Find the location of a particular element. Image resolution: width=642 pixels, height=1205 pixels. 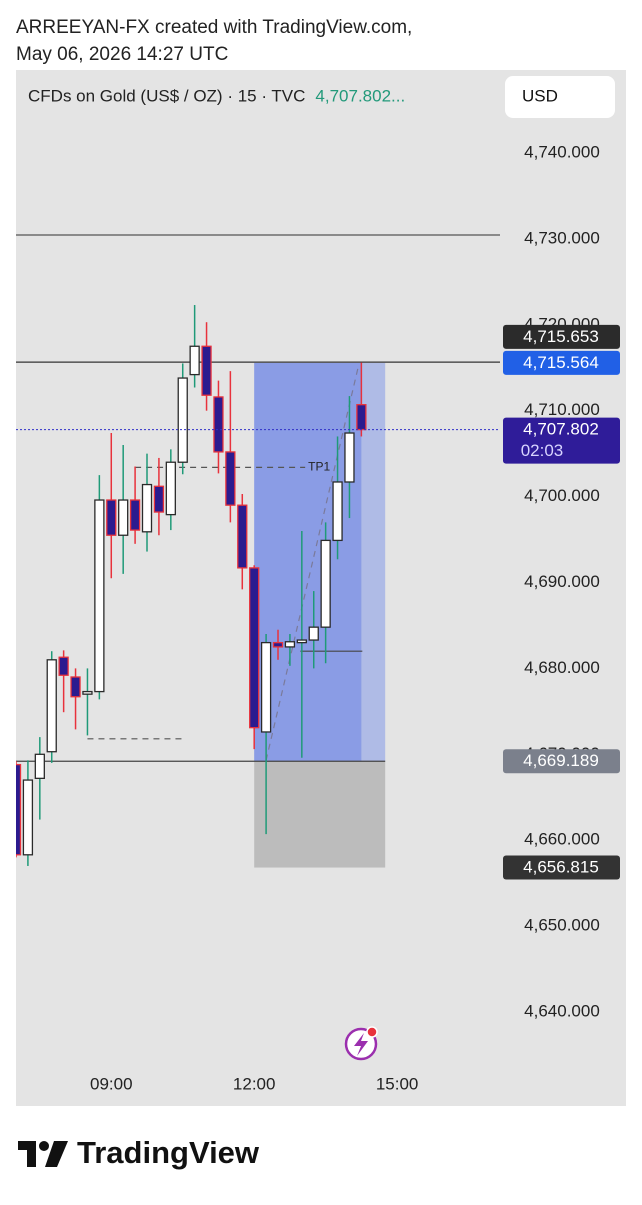

x-tick-label: 09:00 is located at coordinates (111, 1083).